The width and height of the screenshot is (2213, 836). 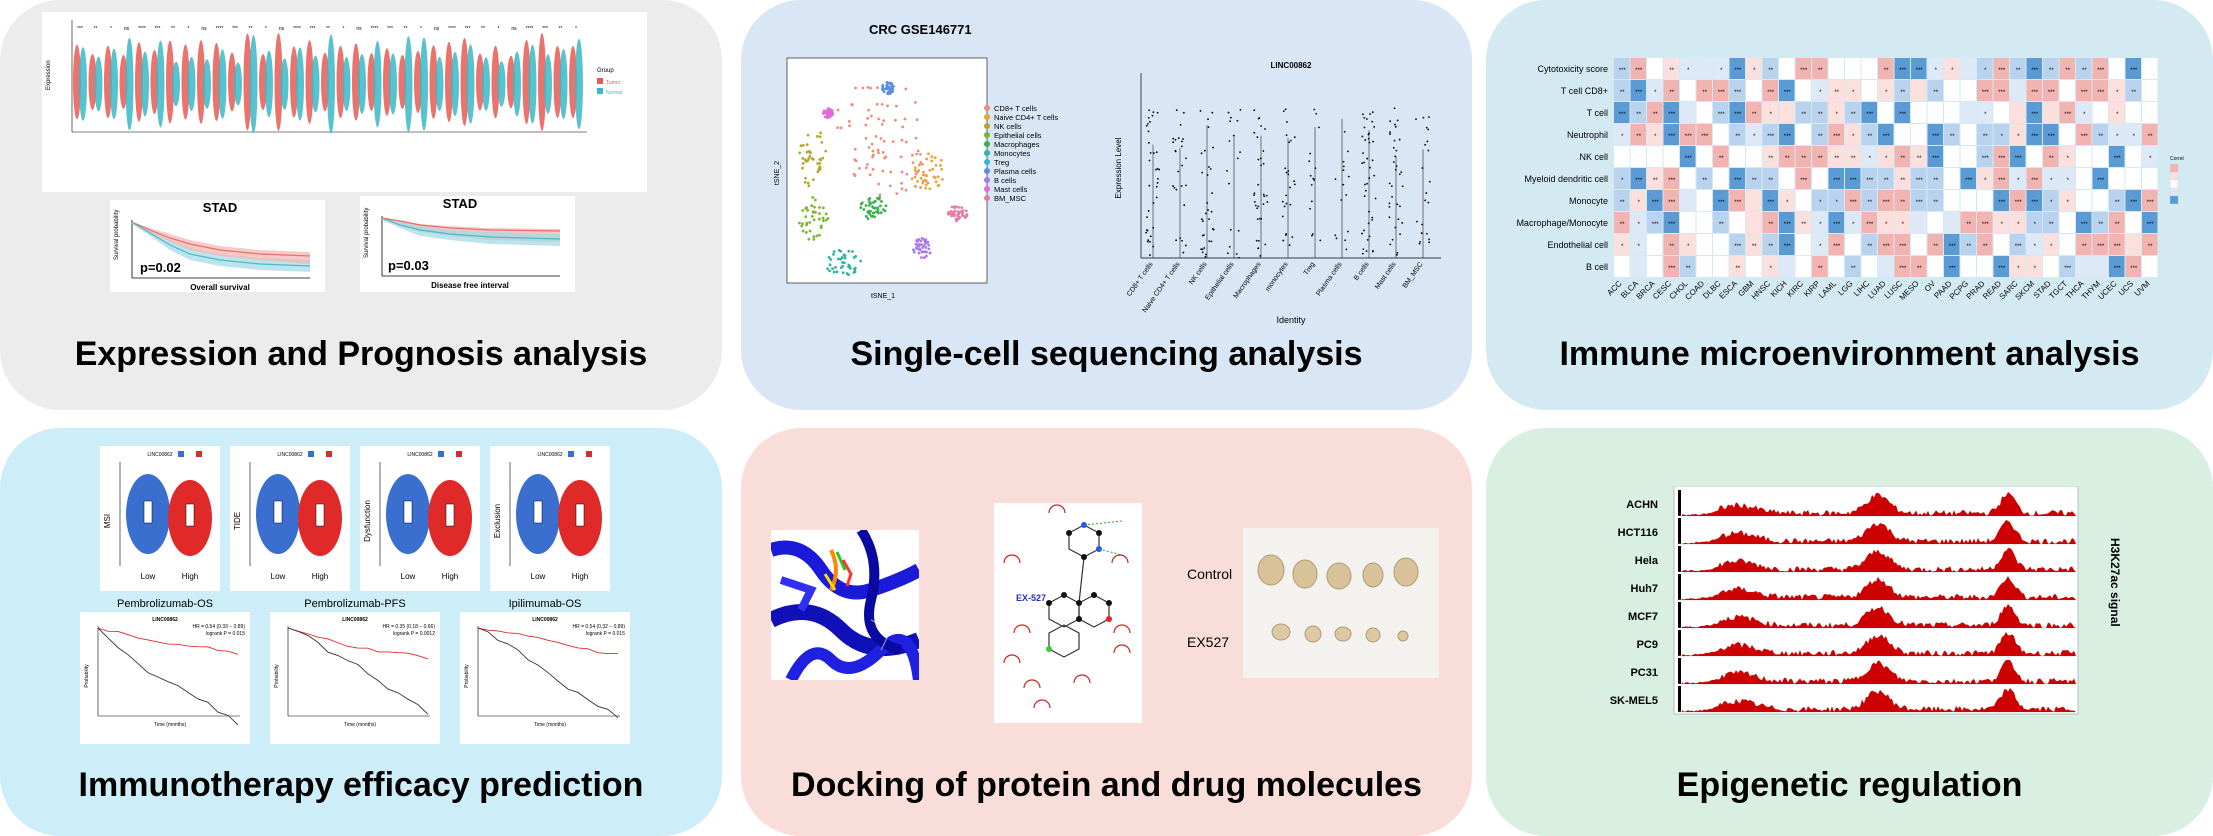 What do you see at coordinates (2174, 168) in the screenshot?
I see `heatmap-legend-swatch` at bounding box center [2174, 168].